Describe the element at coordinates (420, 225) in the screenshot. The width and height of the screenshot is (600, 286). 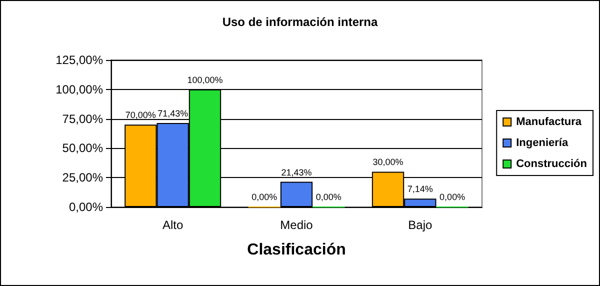
I see `x-tick-label: Bajo` at that location.